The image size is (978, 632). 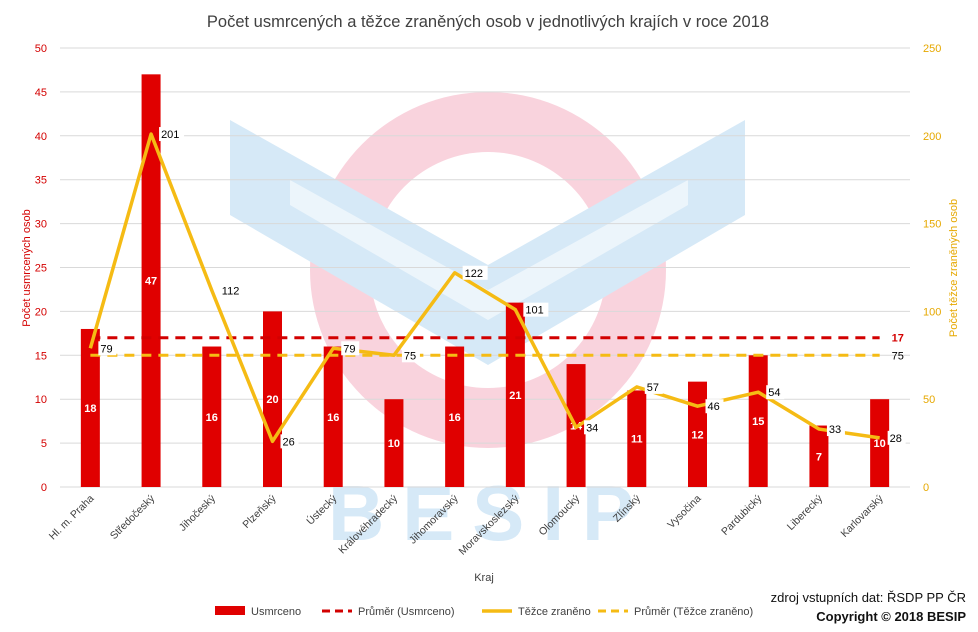 What do you see at coordinates (230, 610) in the screenshot?
I see `legend-swatch` at bounding box center [230, 610].